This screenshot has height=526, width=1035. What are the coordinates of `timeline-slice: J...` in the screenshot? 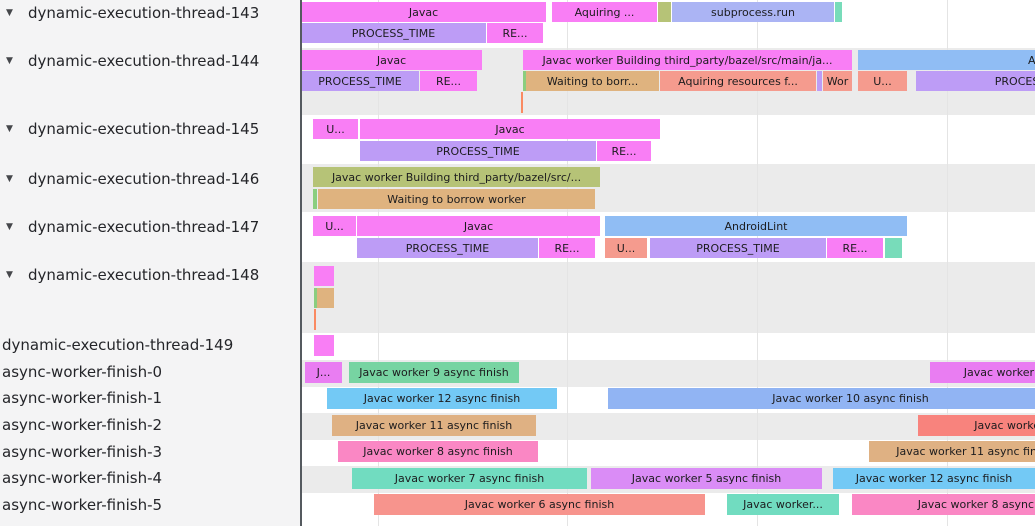 It's located at (323, 372).